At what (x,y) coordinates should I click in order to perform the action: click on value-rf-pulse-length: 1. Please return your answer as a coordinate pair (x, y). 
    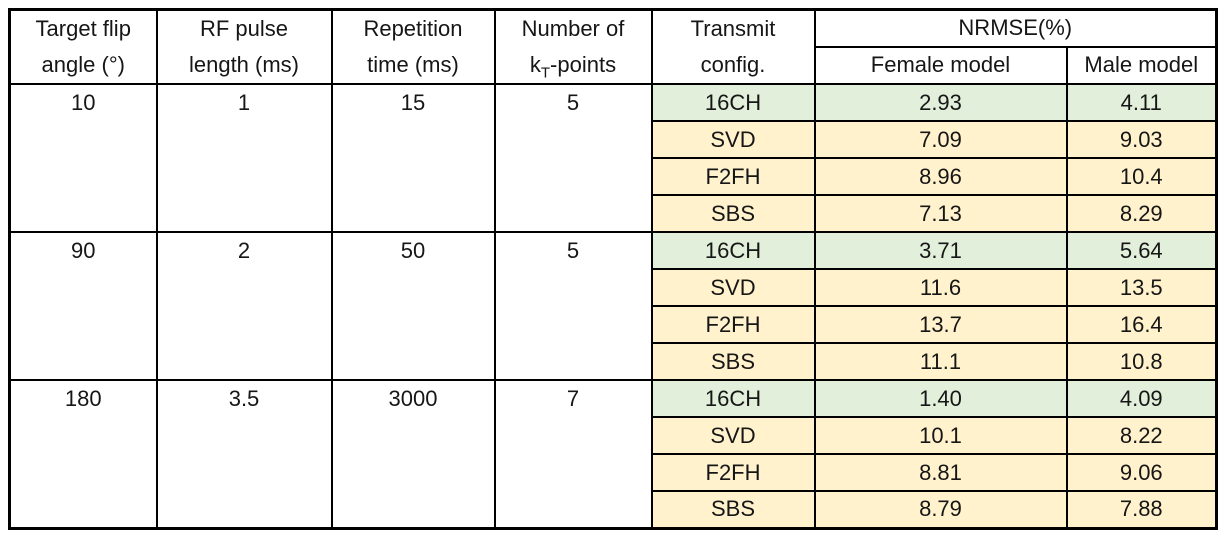
    Looking at the image, I should click on (244, 102).